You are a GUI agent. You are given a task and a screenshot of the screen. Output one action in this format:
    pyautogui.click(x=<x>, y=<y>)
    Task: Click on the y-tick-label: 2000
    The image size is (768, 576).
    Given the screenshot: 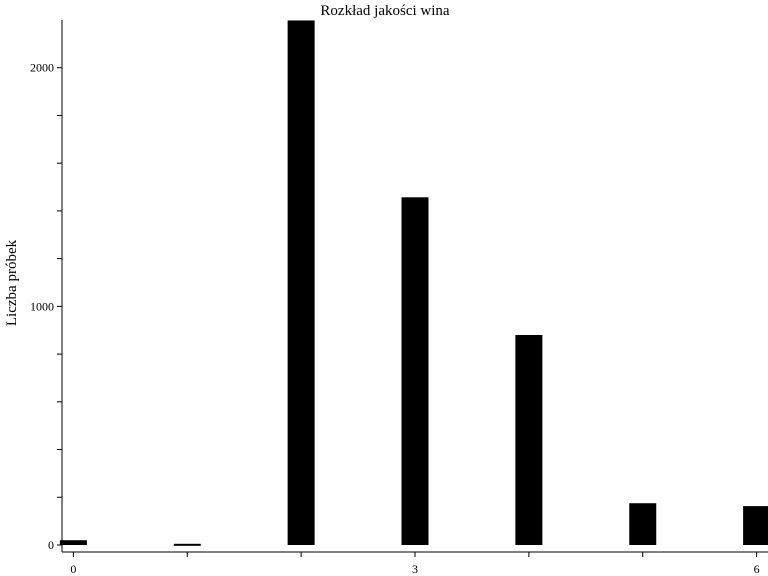 What is the action you would take?
    pyautogui.click(x=42, y=68)
    